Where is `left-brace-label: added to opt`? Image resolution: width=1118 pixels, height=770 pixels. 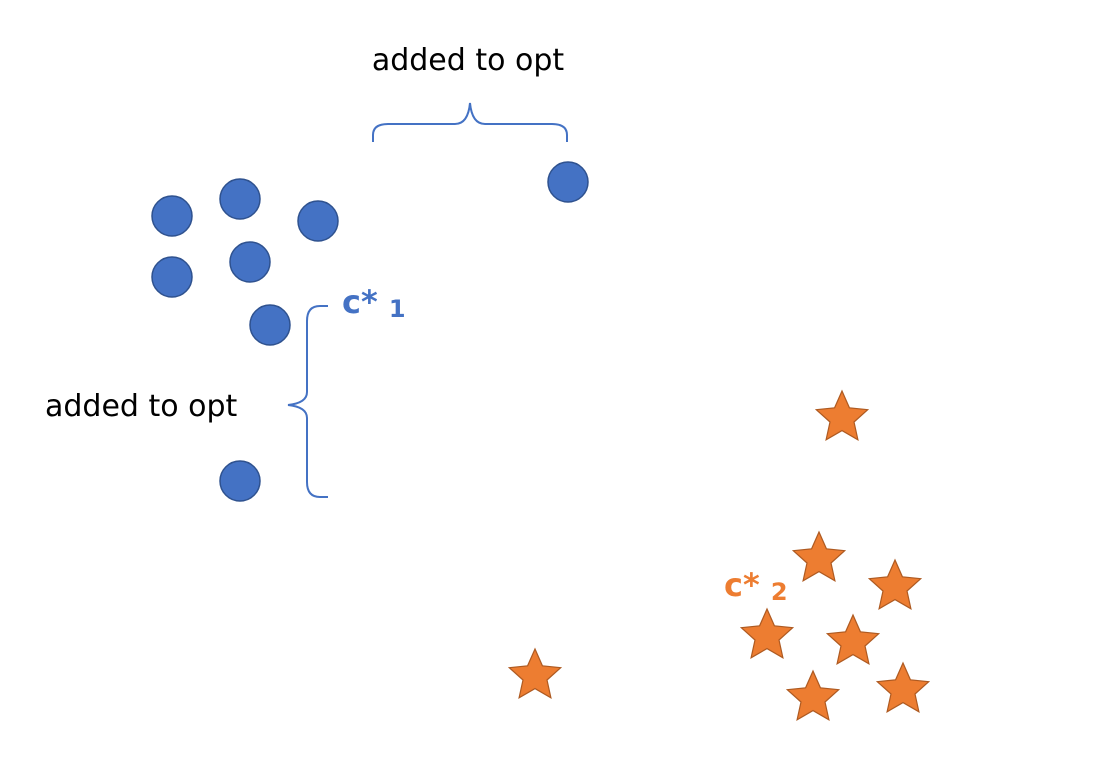
left-brace-label: added to opt is located at coordinates (141, 406).